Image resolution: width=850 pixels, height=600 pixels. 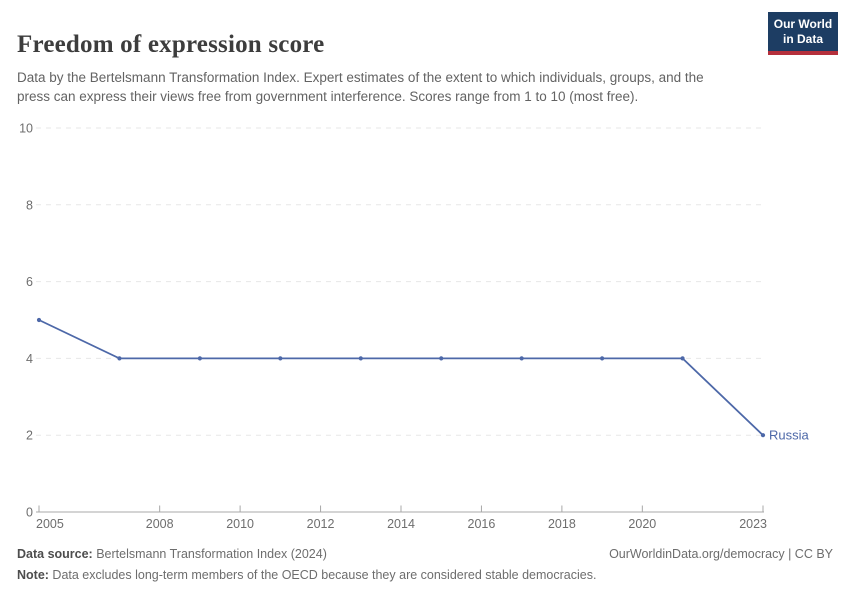 I want to click on data-source-text: Bertelsmann Transformation Index (2024), so click(x=209, y=554).